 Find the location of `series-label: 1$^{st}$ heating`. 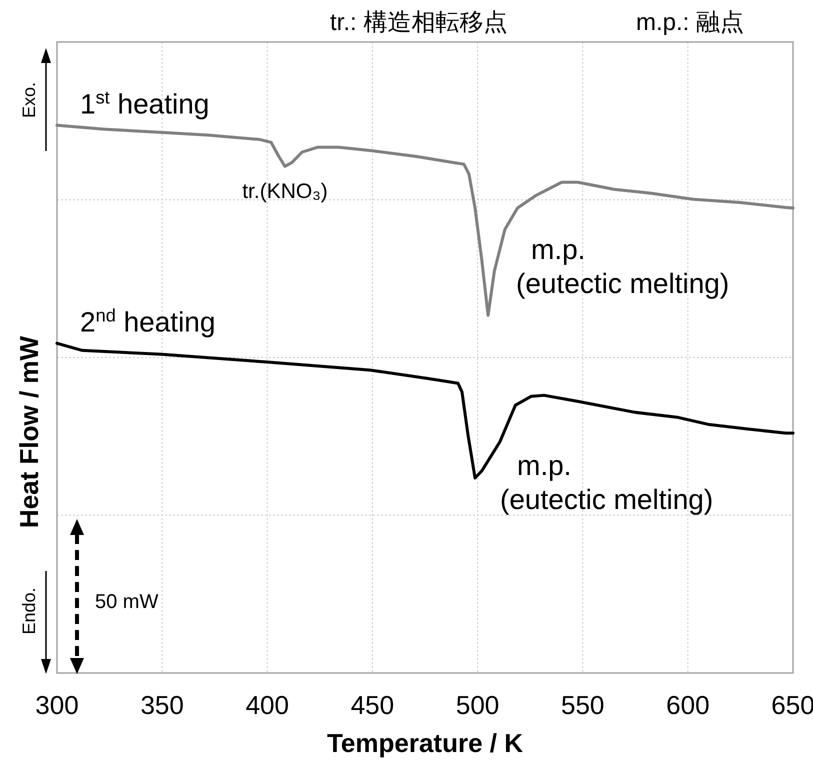

series-label: 1$^{st}$ heating is located at coordinates (145, 103).